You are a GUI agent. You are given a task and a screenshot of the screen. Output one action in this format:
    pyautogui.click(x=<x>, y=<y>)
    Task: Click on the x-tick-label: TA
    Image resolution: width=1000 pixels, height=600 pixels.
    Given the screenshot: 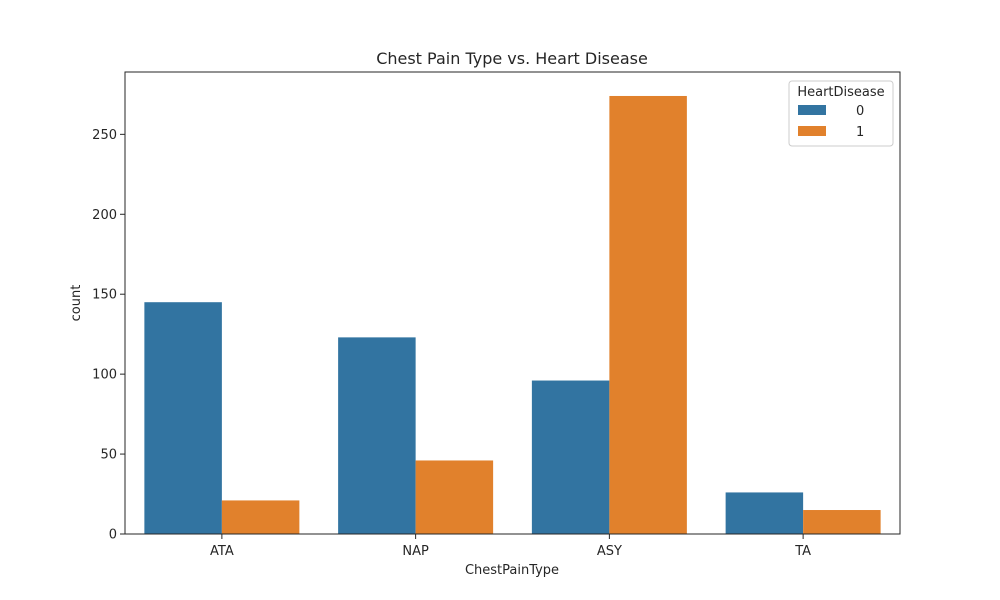 What is the action you would take?
    pyautogui.click(x=802, y=551)
    